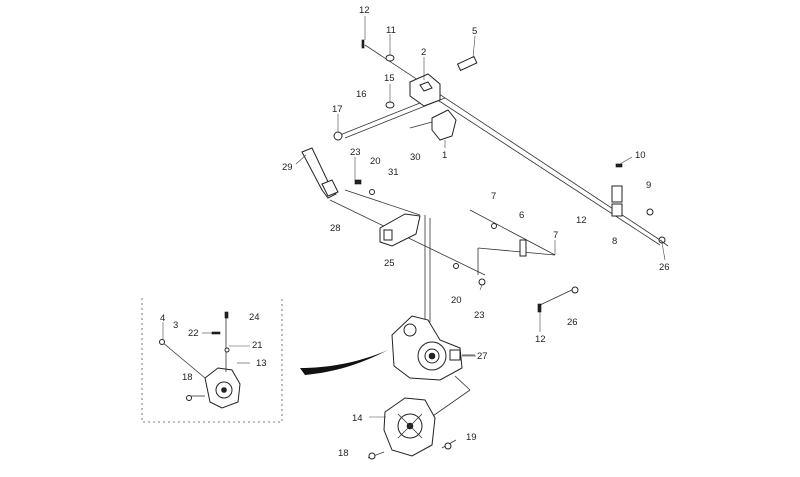 The height and width of the screenshot is (477, 800). Describe the element at coordinates (254, 317) in the screenshot. I see `part-label-24: 24` at that location.